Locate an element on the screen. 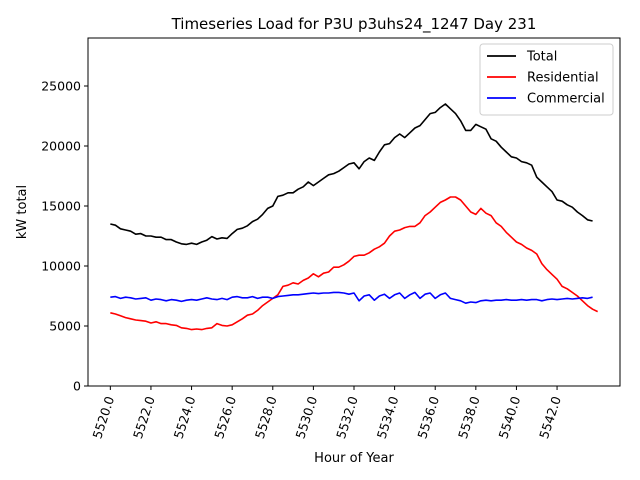 The image size is (640, 480). x-axis-label: Hour of Year is located at coordinates (354, 458).